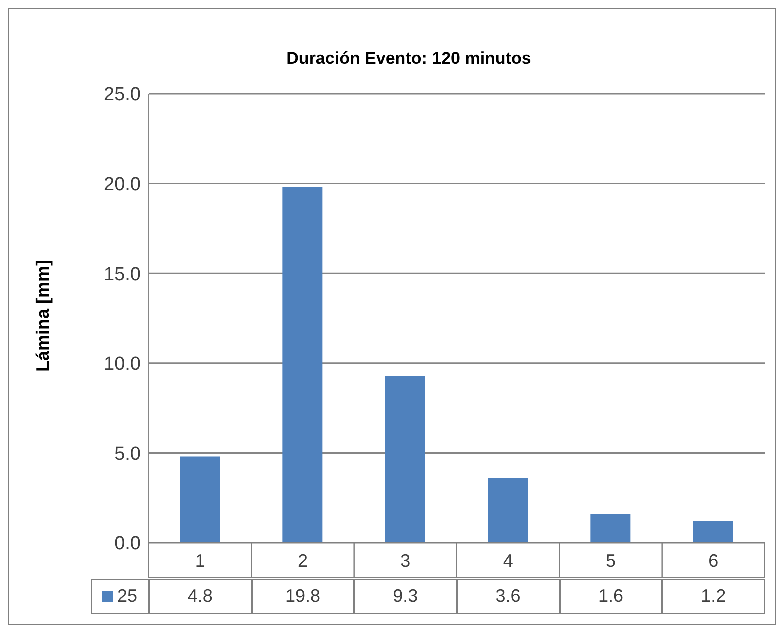 The image size is (782, 632). I want to click on x-tick-label: 6, so click(713, 561).